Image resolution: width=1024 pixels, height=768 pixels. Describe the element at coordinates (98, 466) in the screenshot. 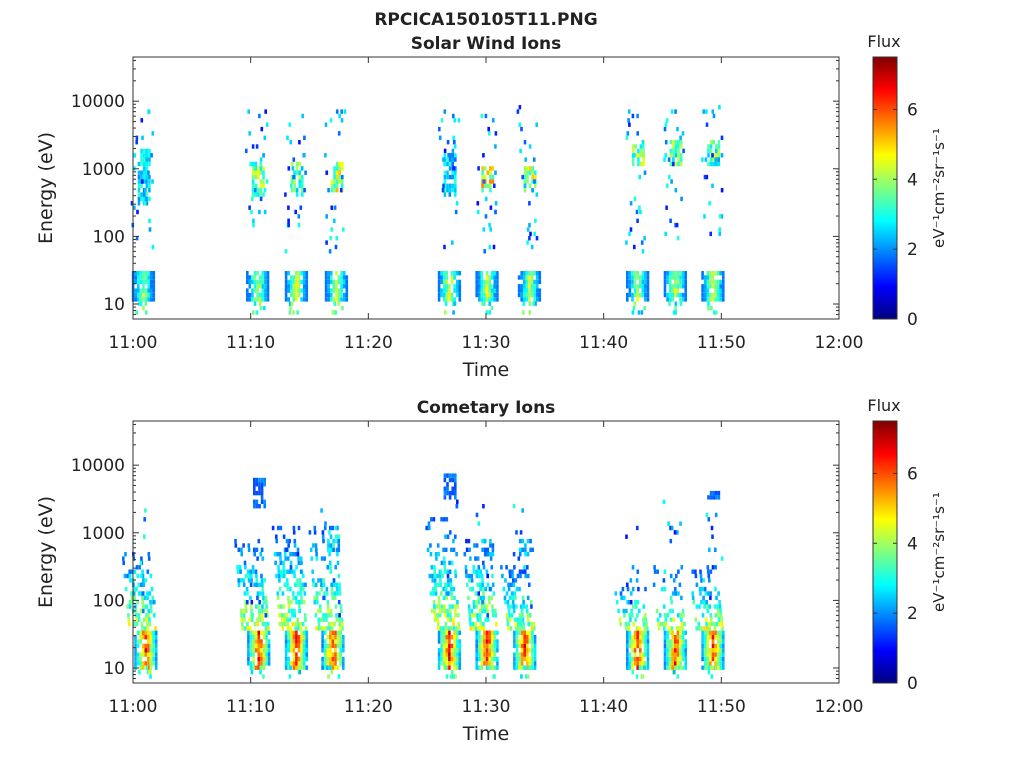

I see `y-tick-label: 10000` at that location.